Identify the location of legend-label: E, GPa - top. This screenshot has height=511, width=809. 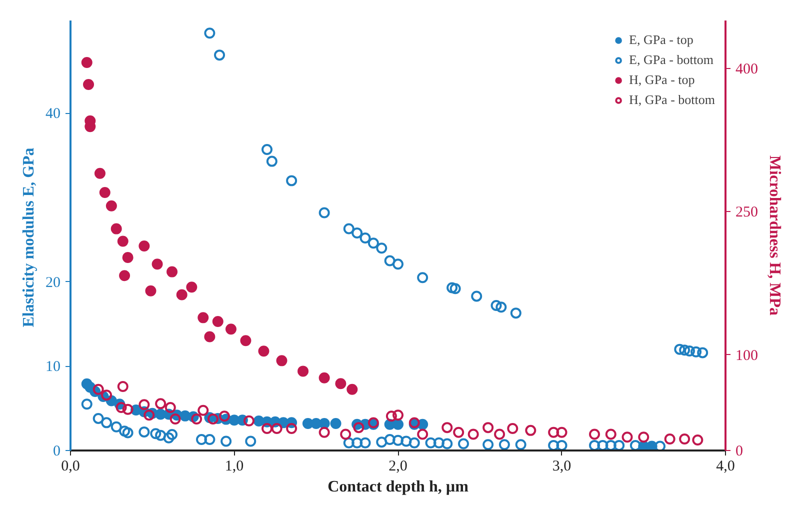
(661, 40).